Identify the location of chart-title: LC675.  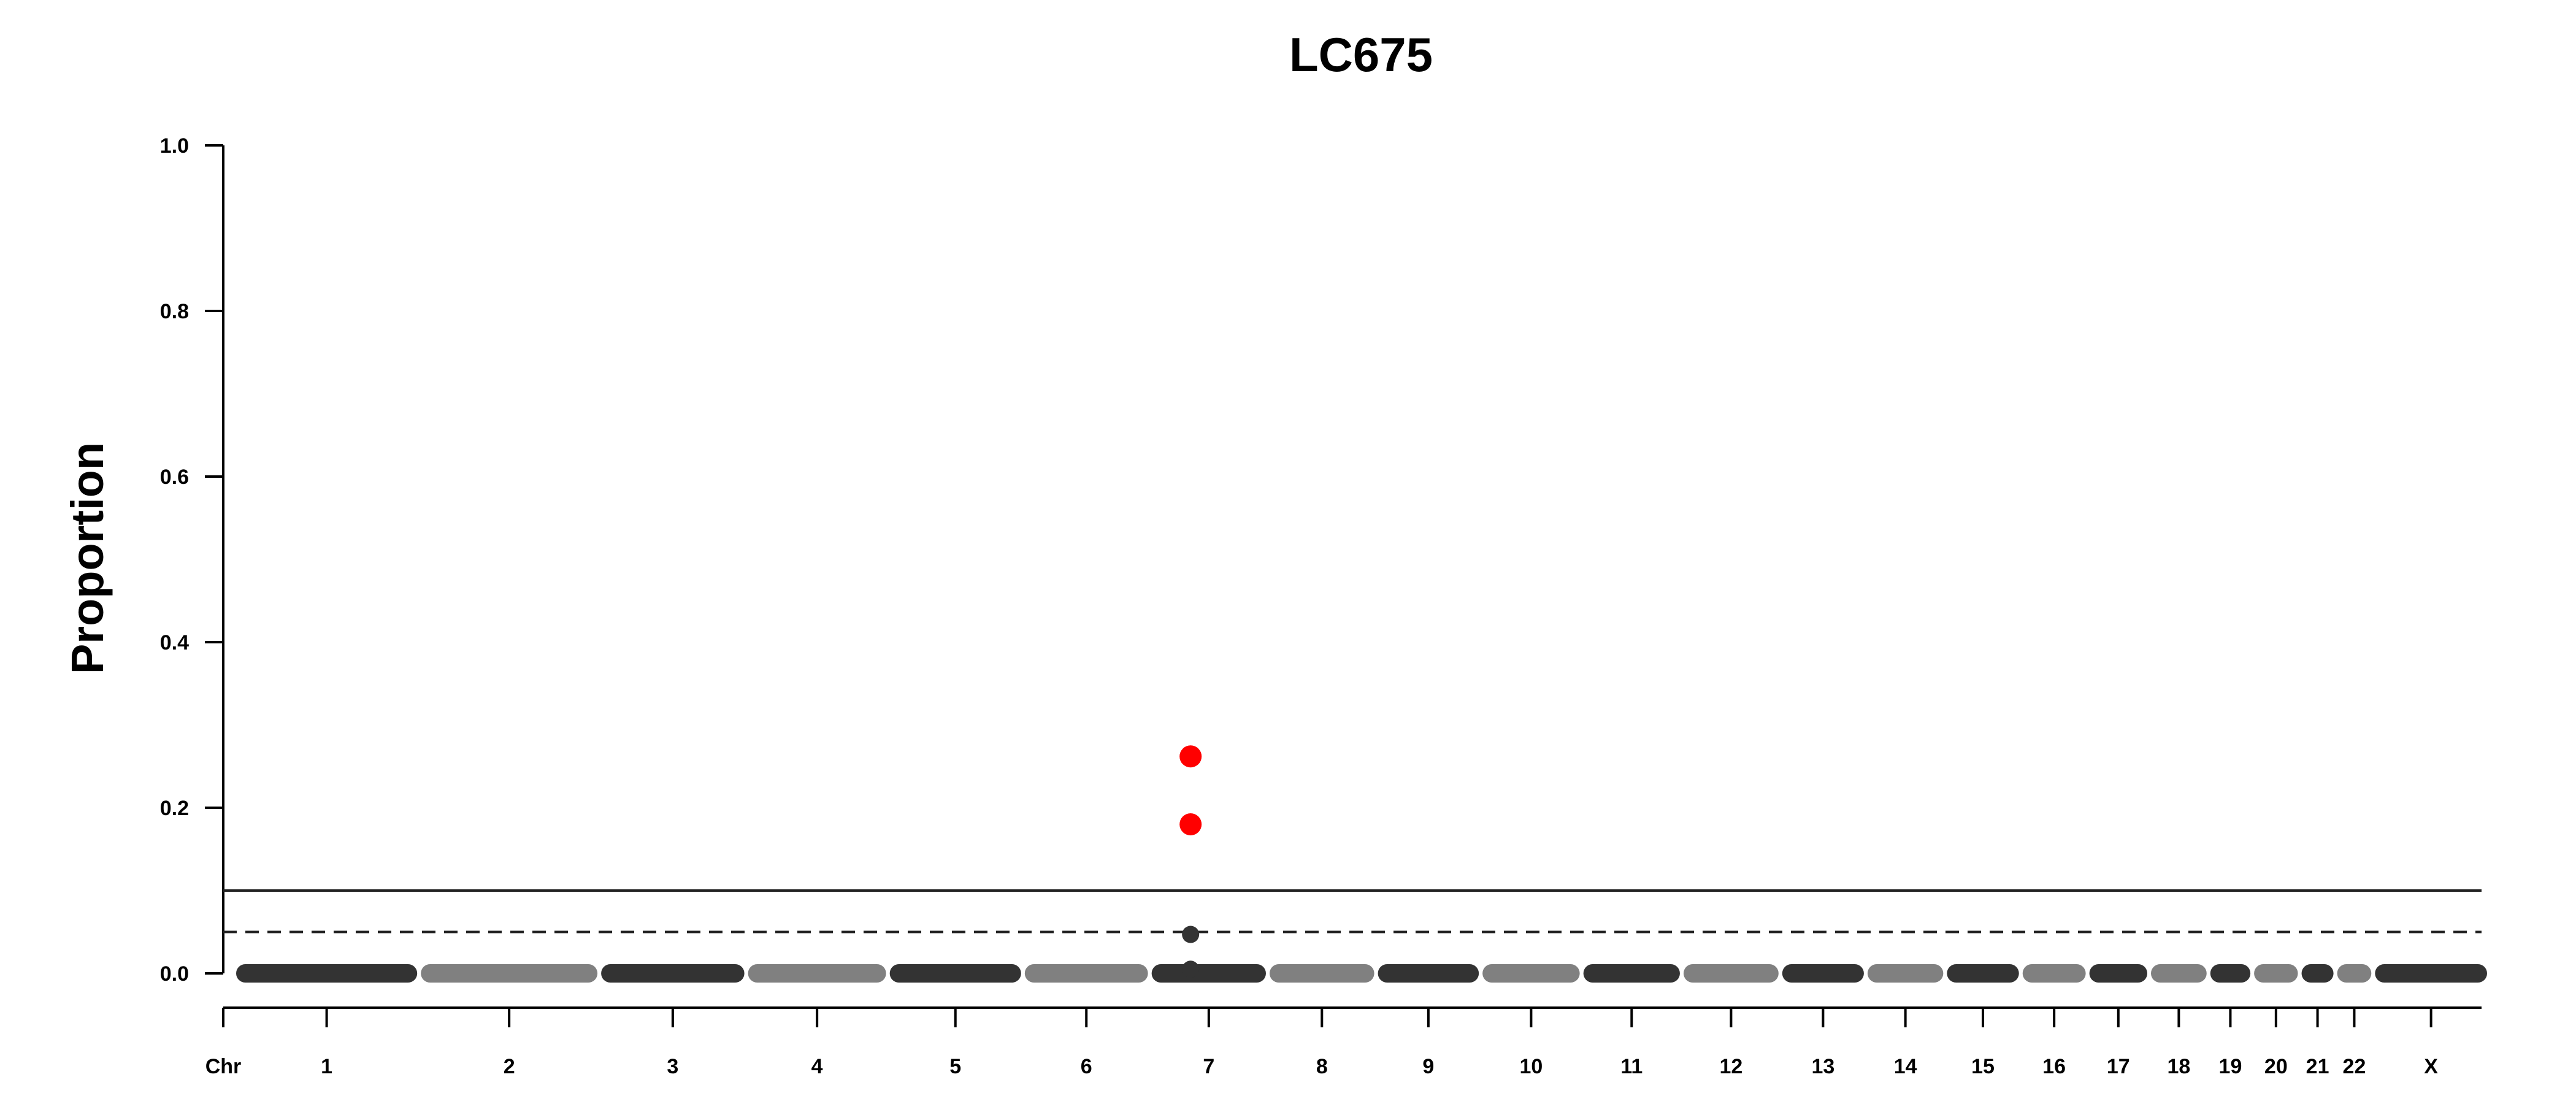
(1361, 55).